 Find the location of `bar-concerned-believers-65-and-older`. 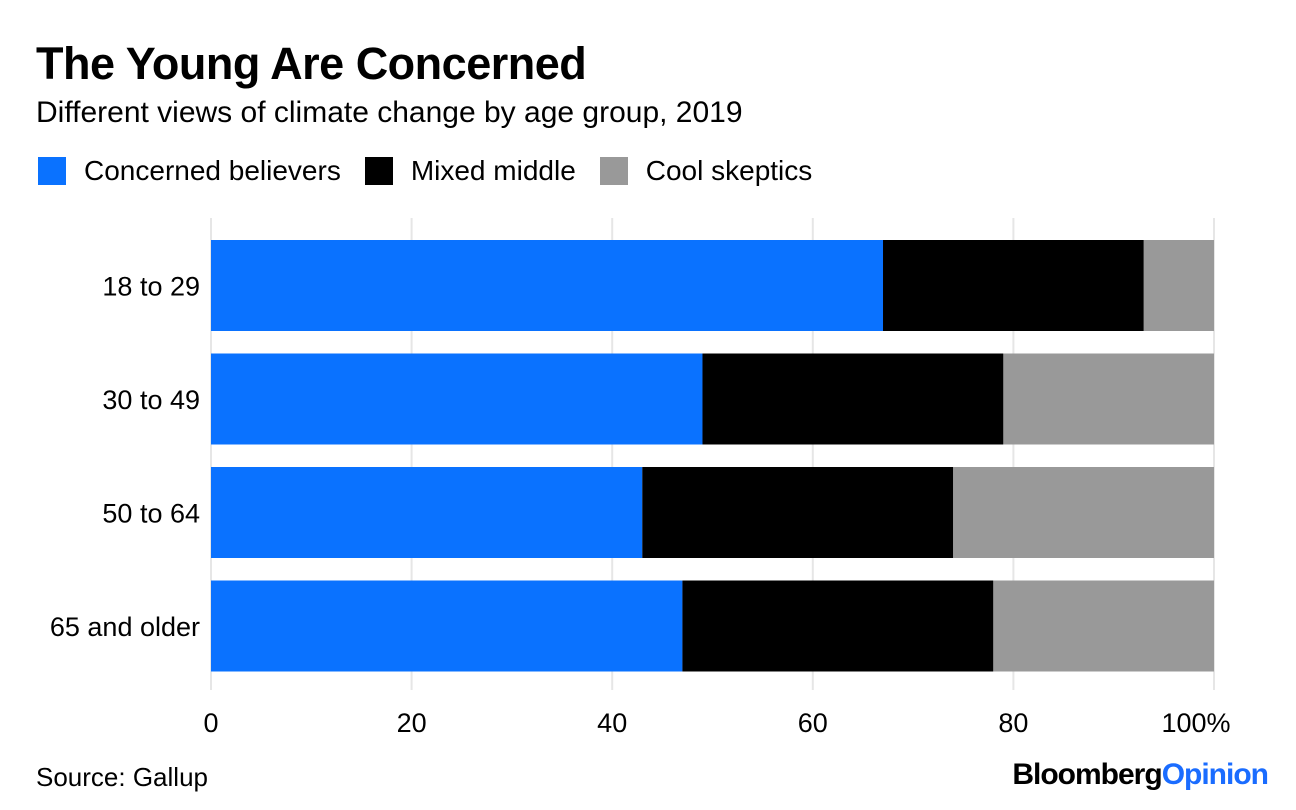

bar-concerned-believers-65-and-older is located at coordinates (447, 626).